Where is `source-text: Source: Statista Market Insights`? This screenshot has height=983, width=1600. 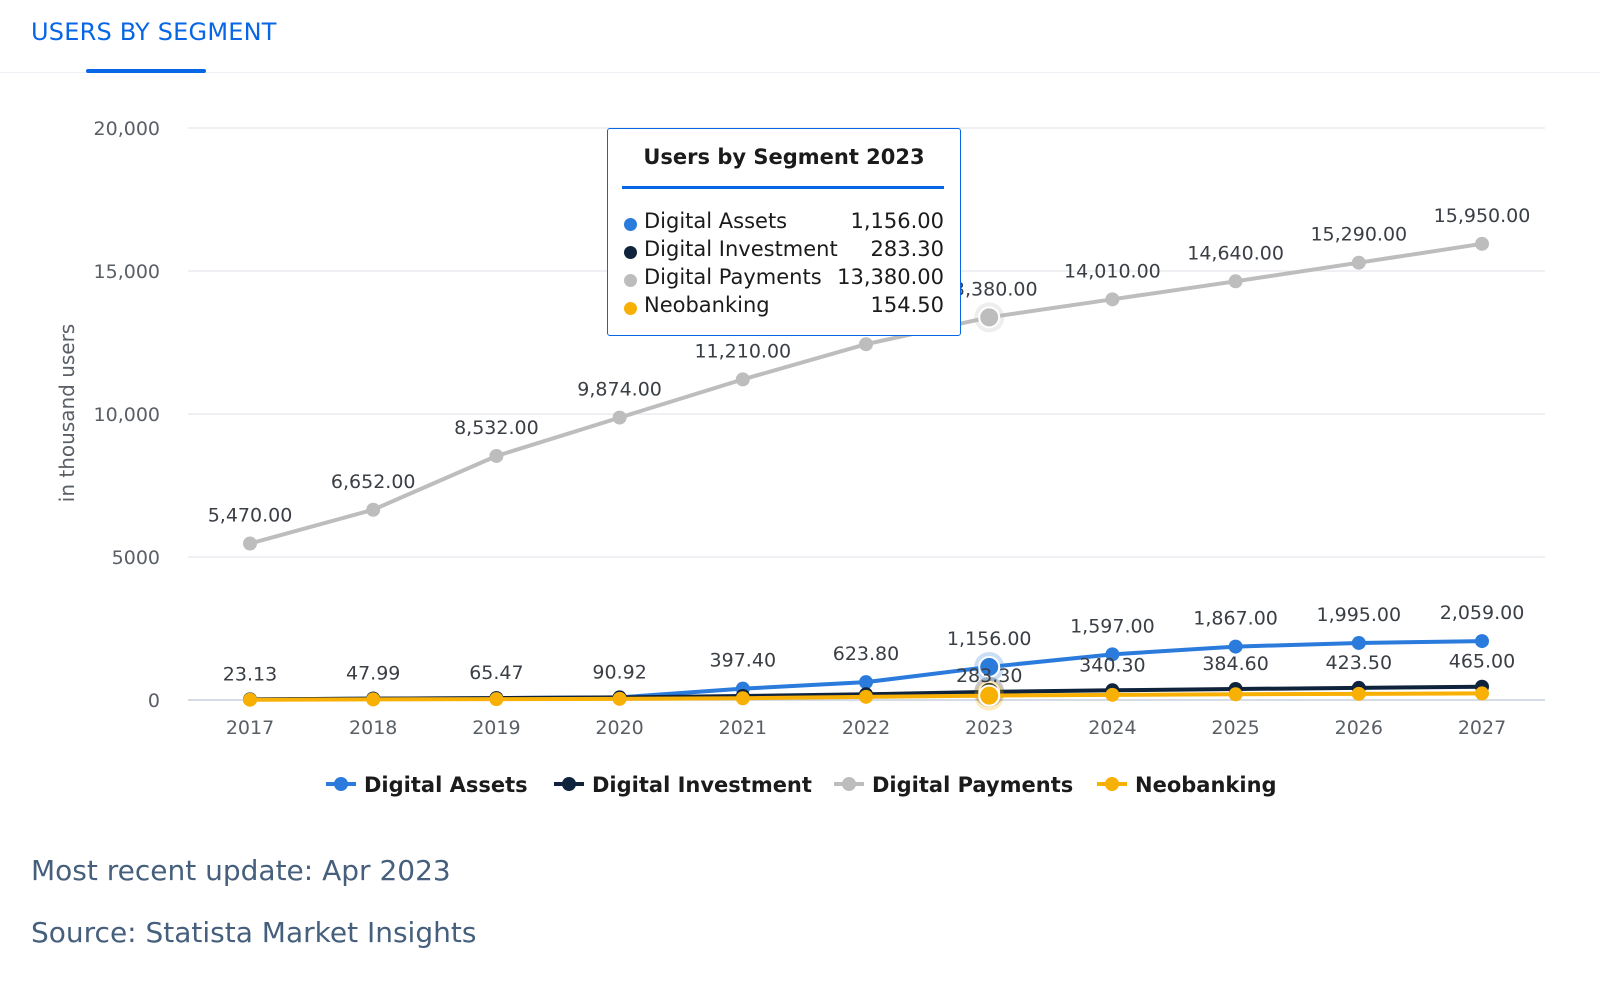
source-text: Source: Statista Market Insights is located at coordinates (254, 932).